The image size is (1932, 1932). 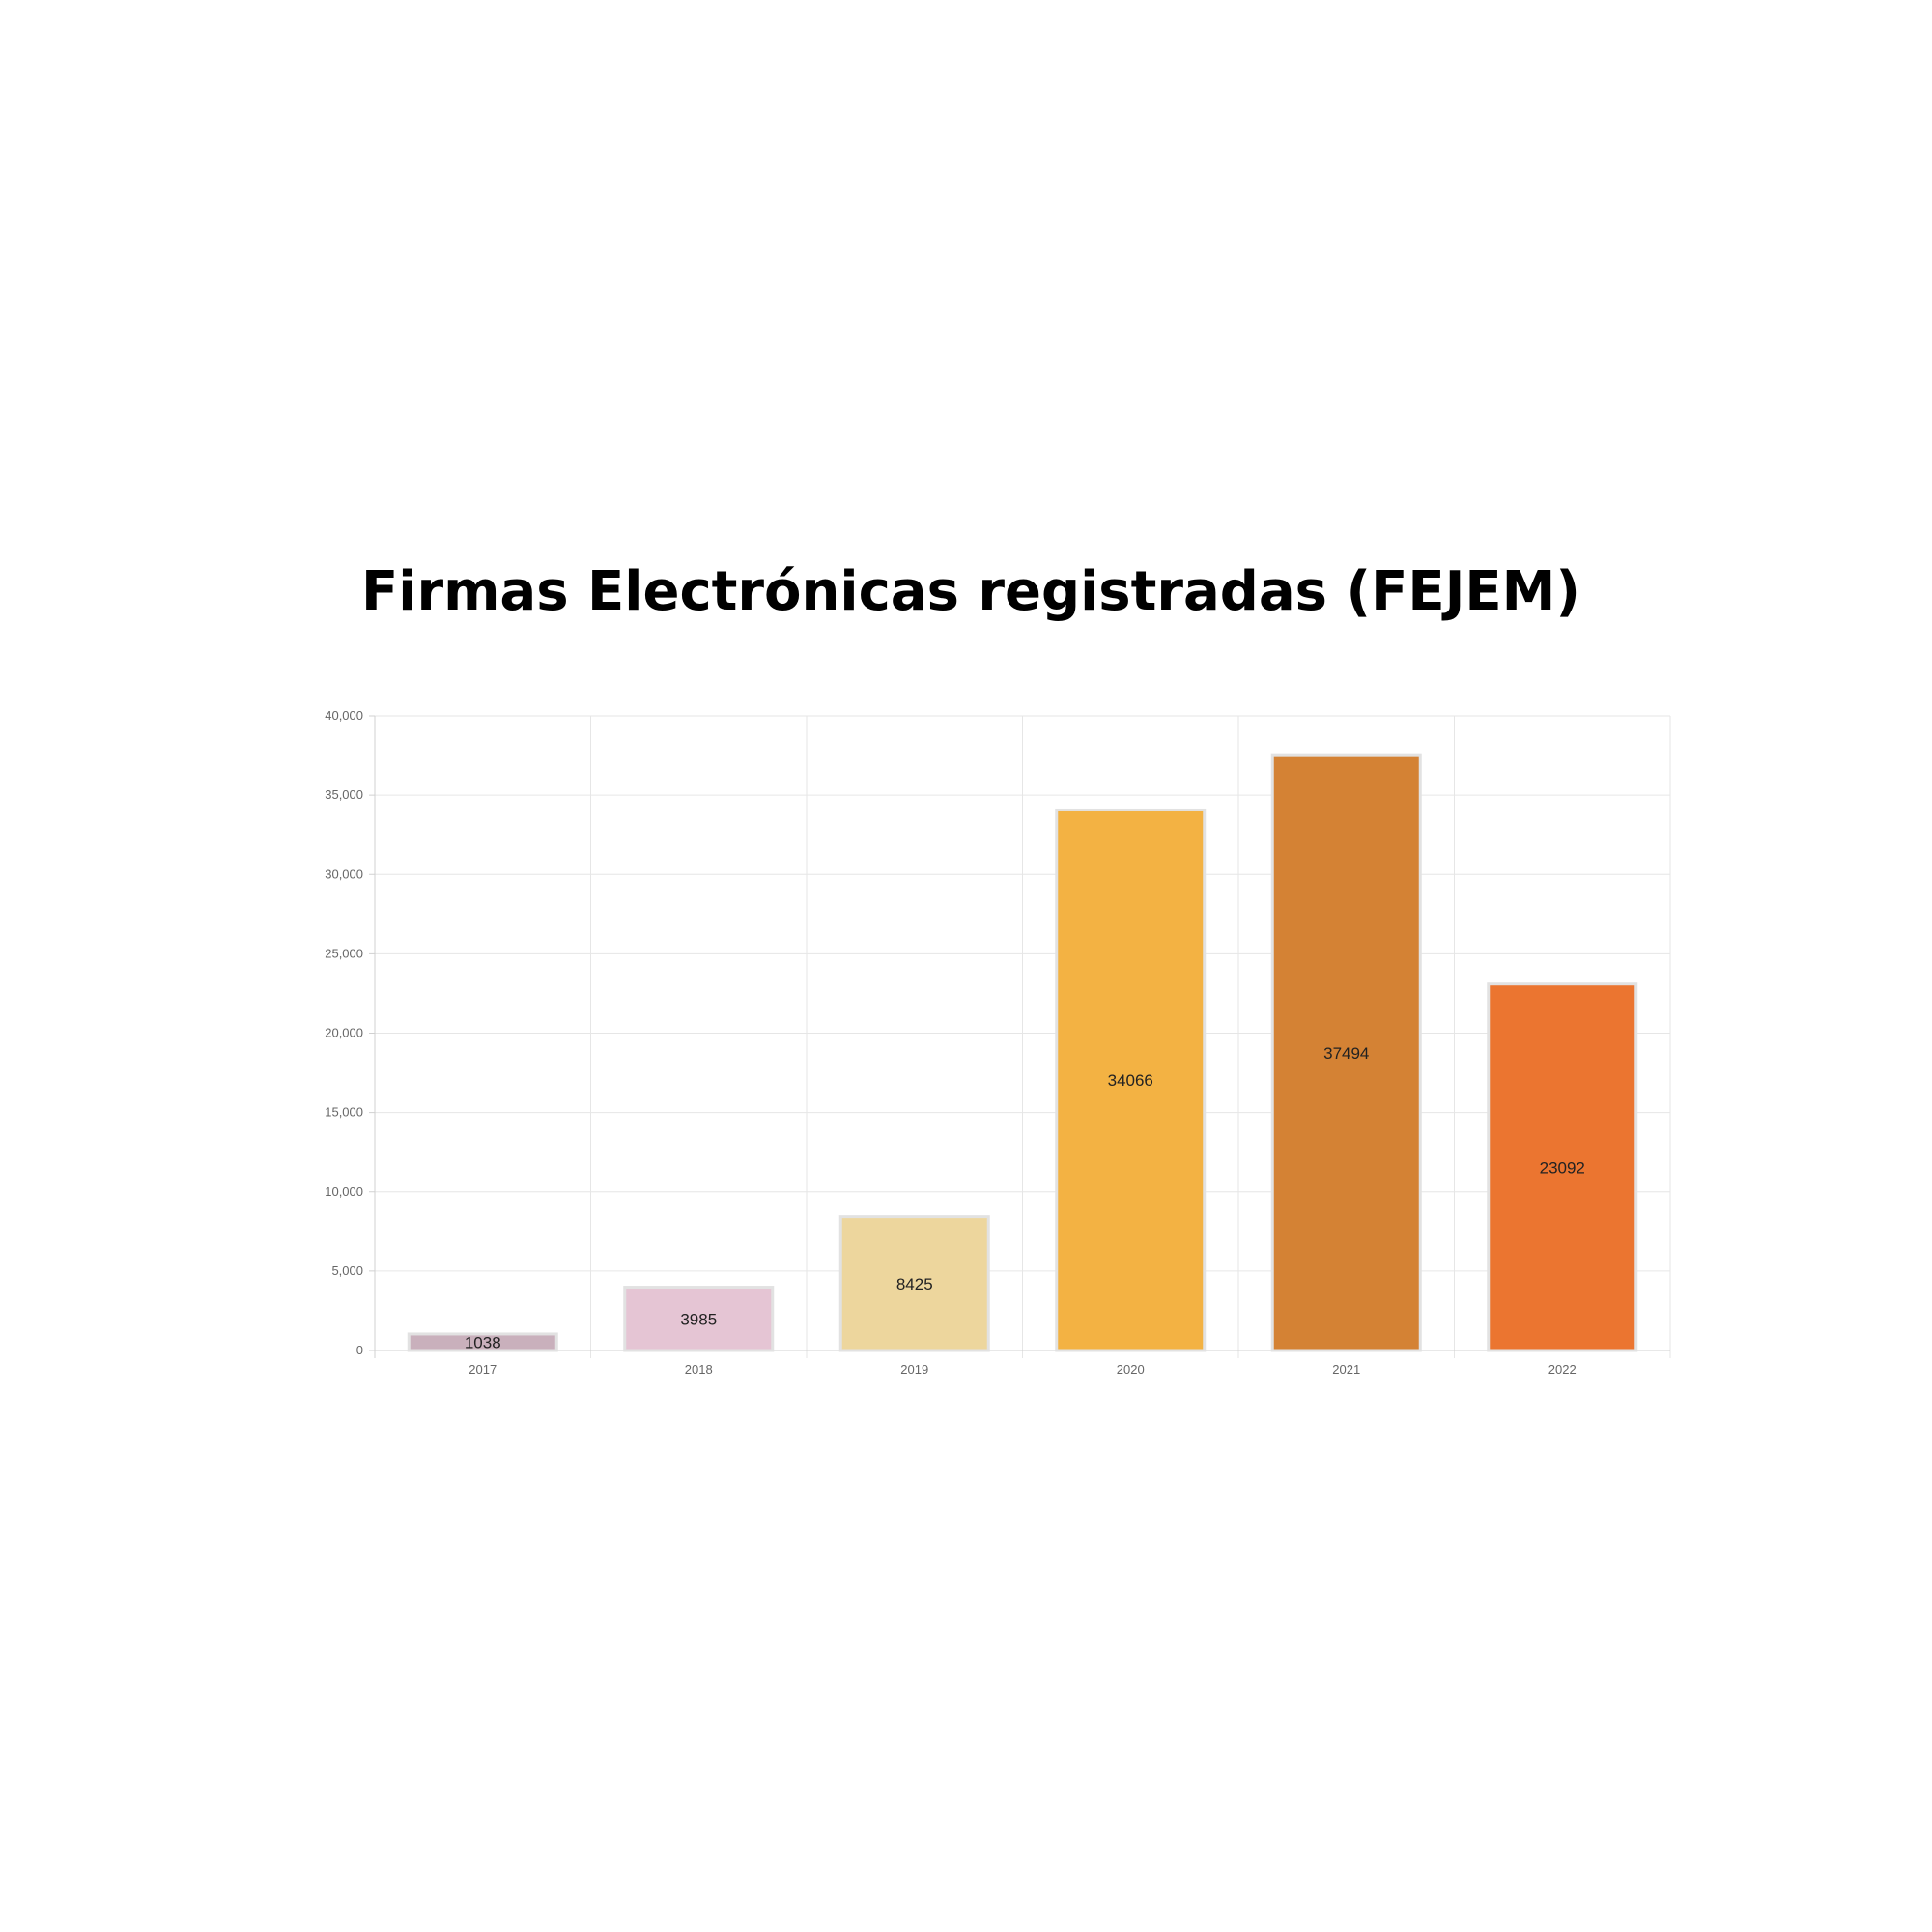 I want to click on bar-value-label: 1038, so click(x=483, y=1342).